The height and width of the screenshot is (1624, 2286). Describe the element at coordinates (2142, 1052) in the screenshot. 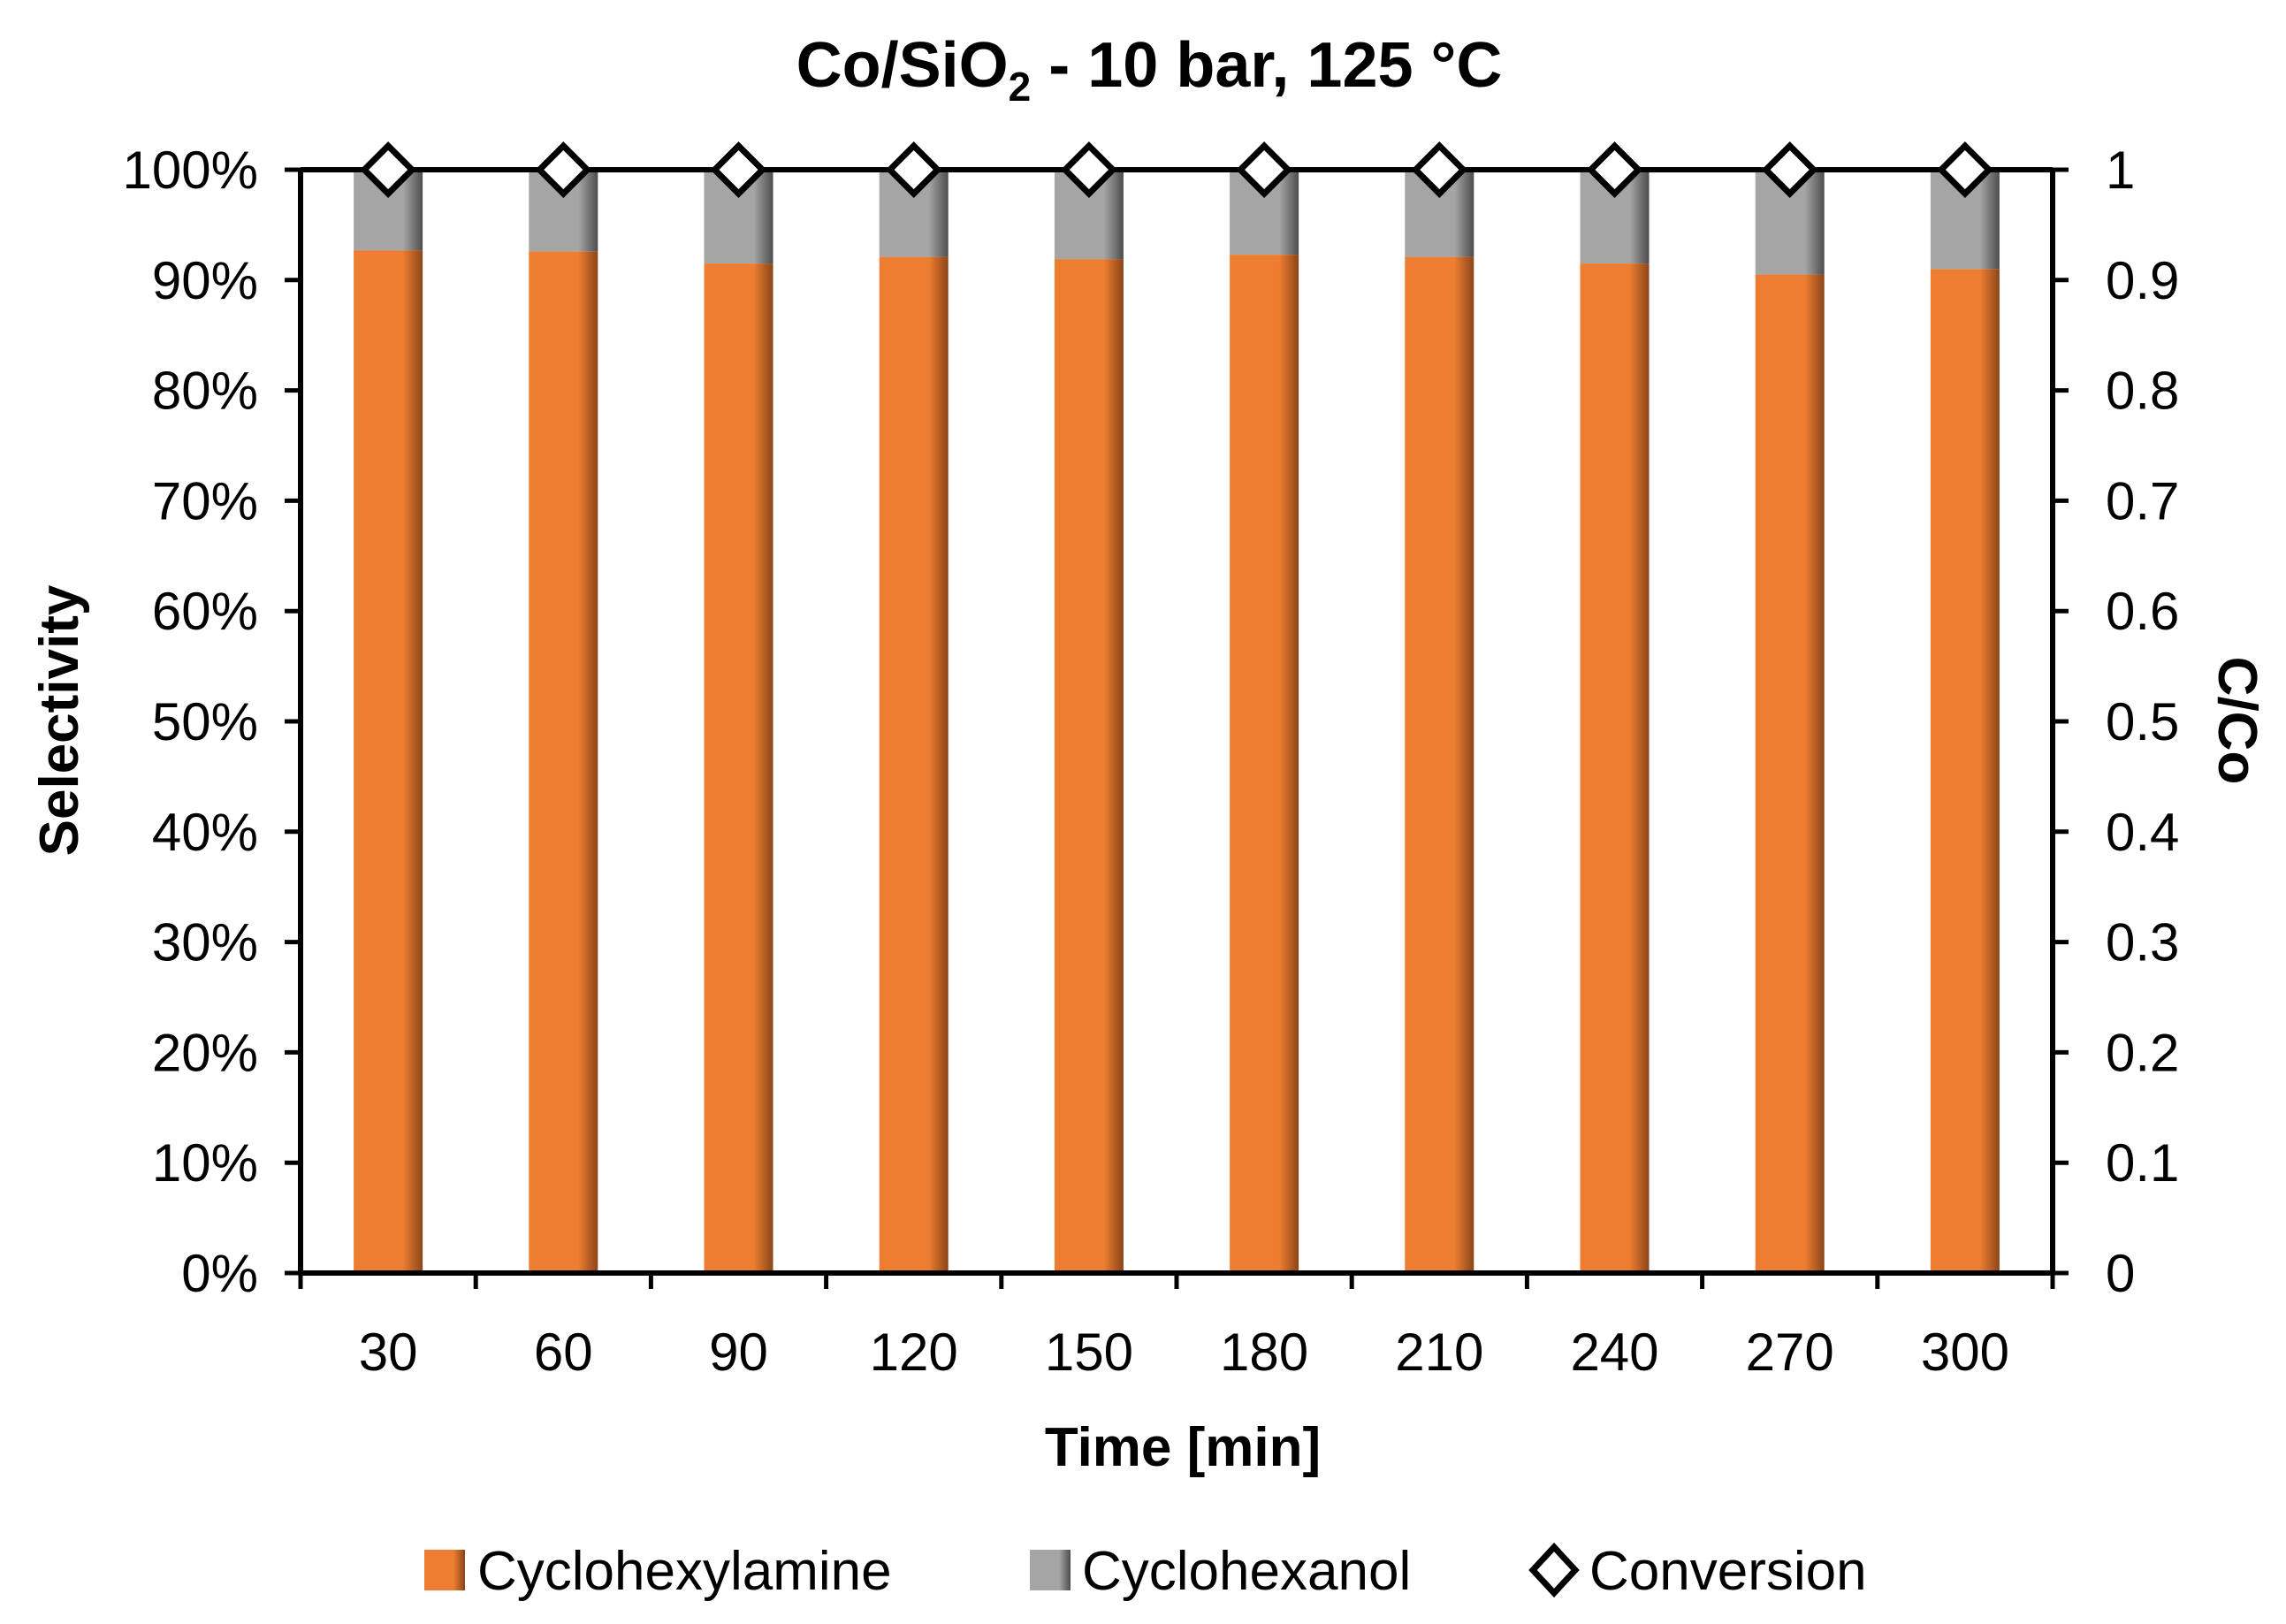

I see `y2-tick-label: 0.2` at that location.